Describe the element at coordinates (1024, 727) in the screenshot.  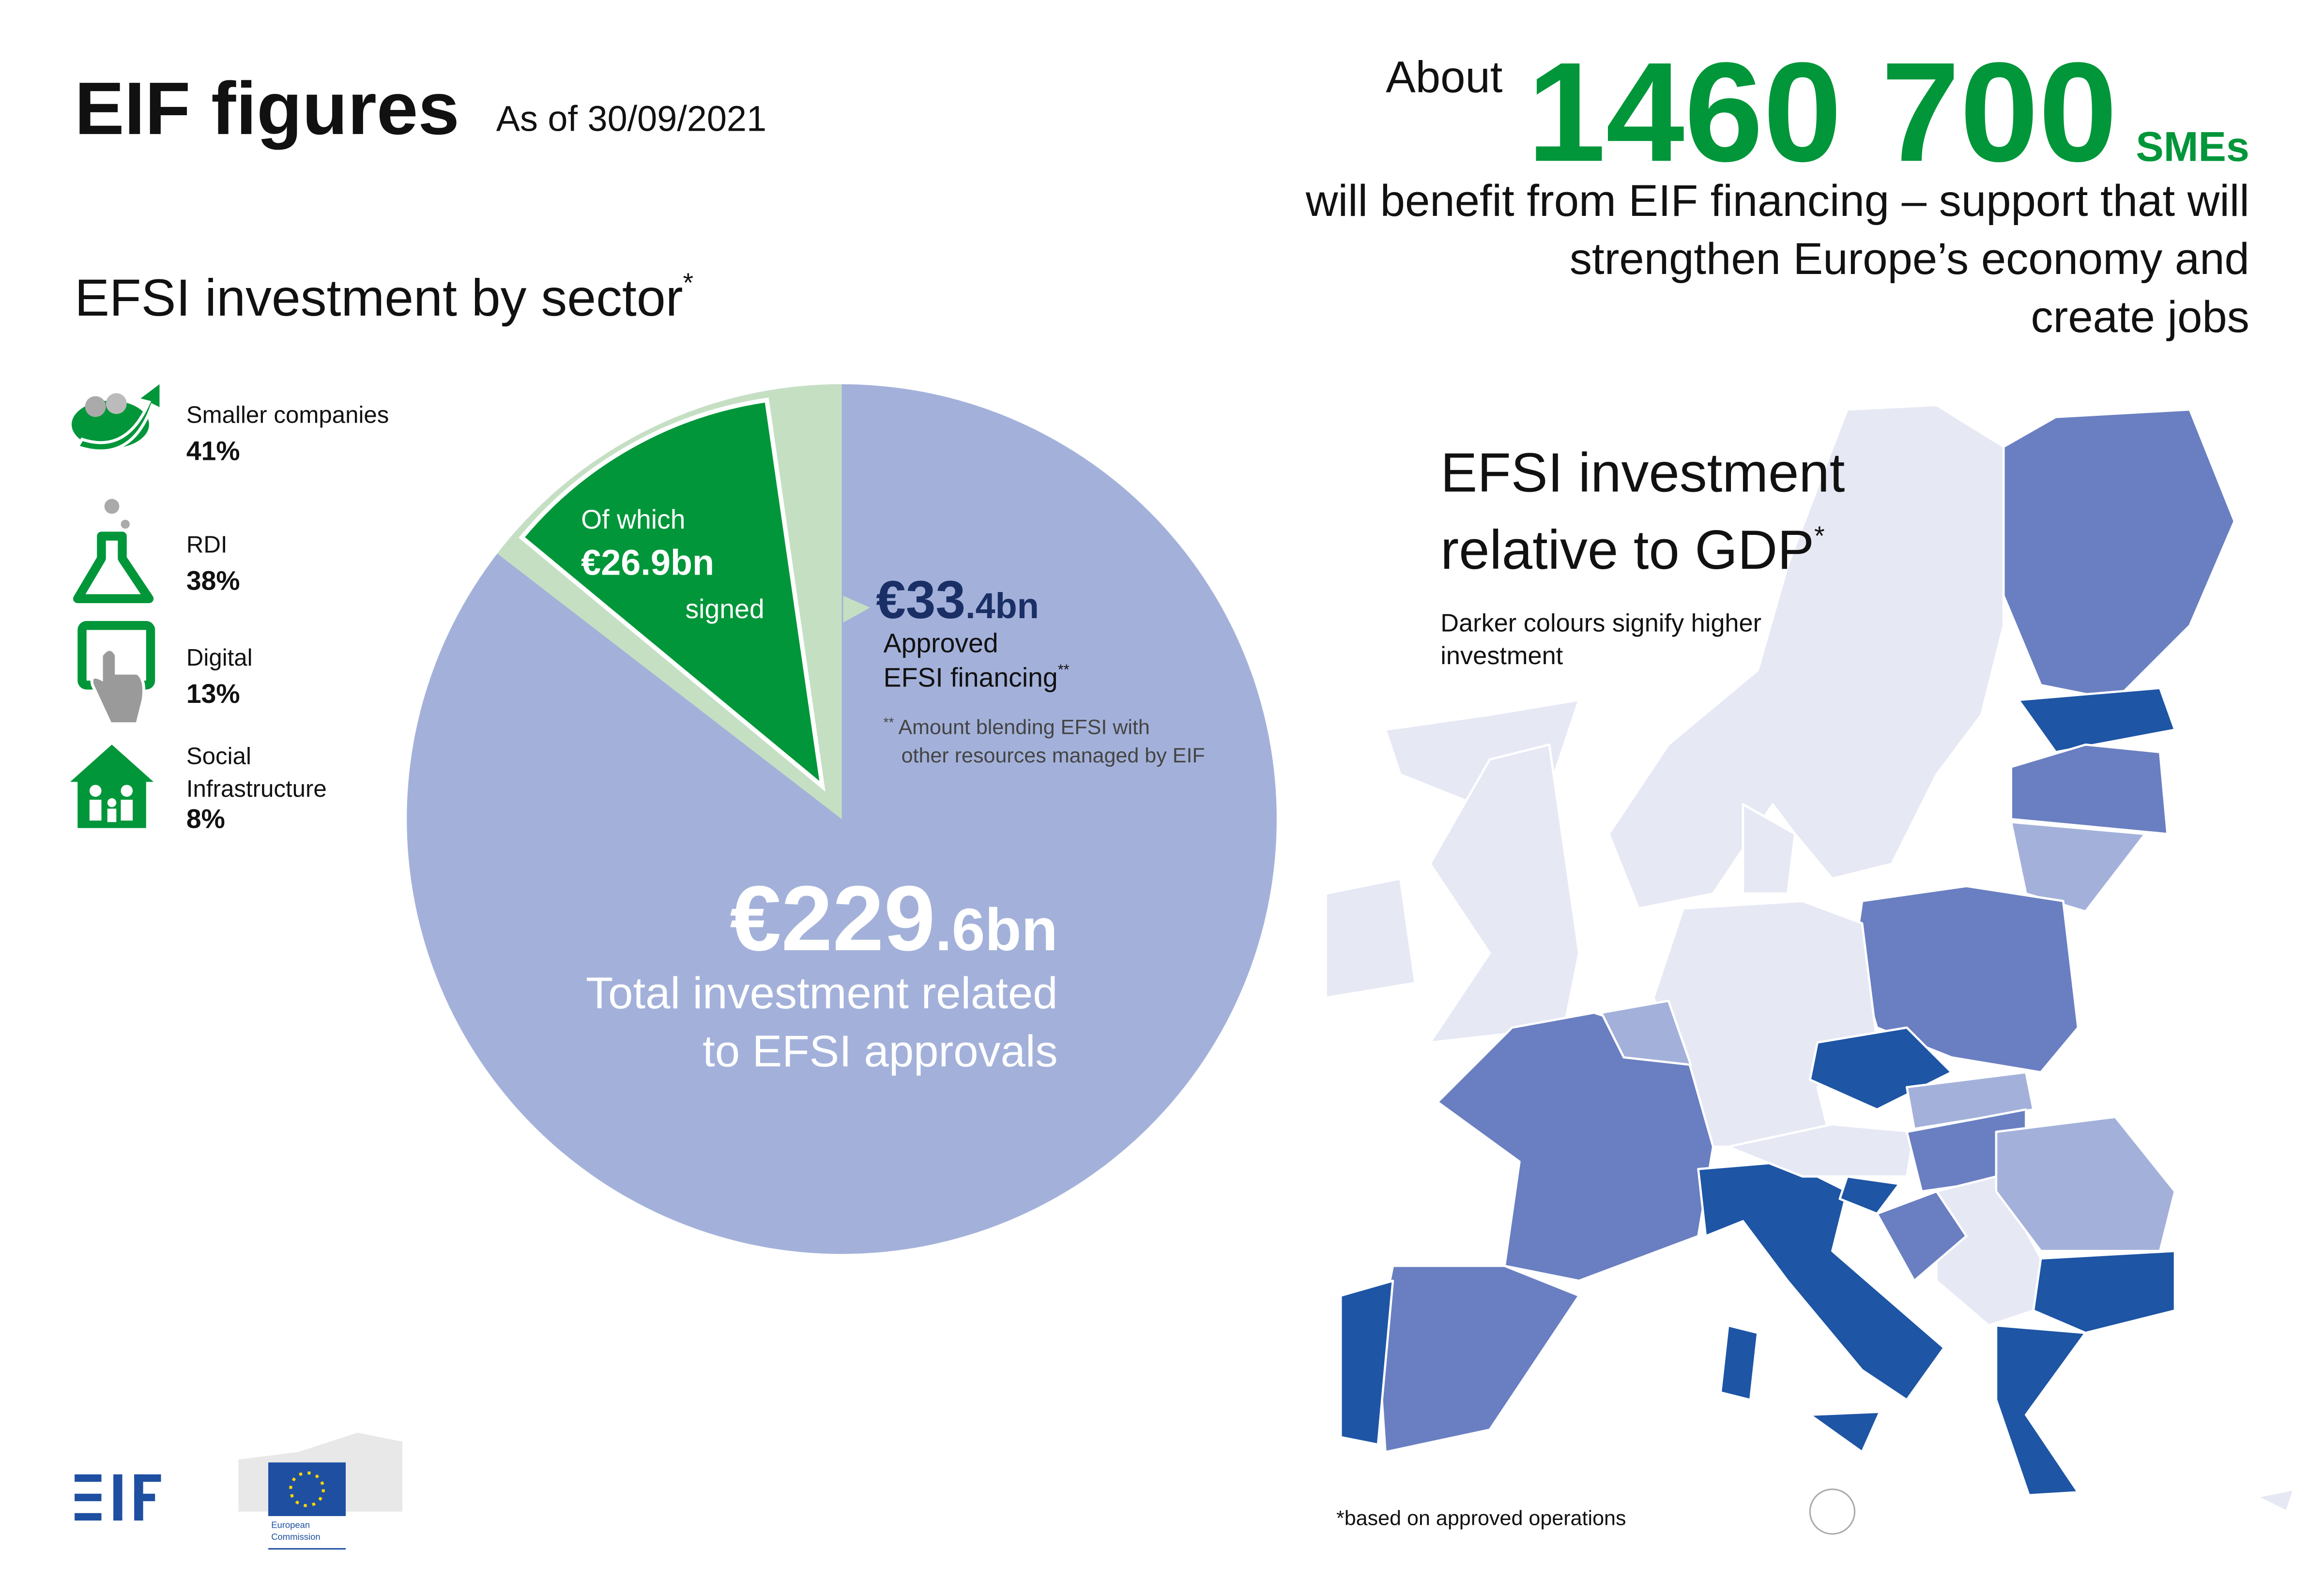
I see `approved-note-text: Amount blending EFSI with` at that location.